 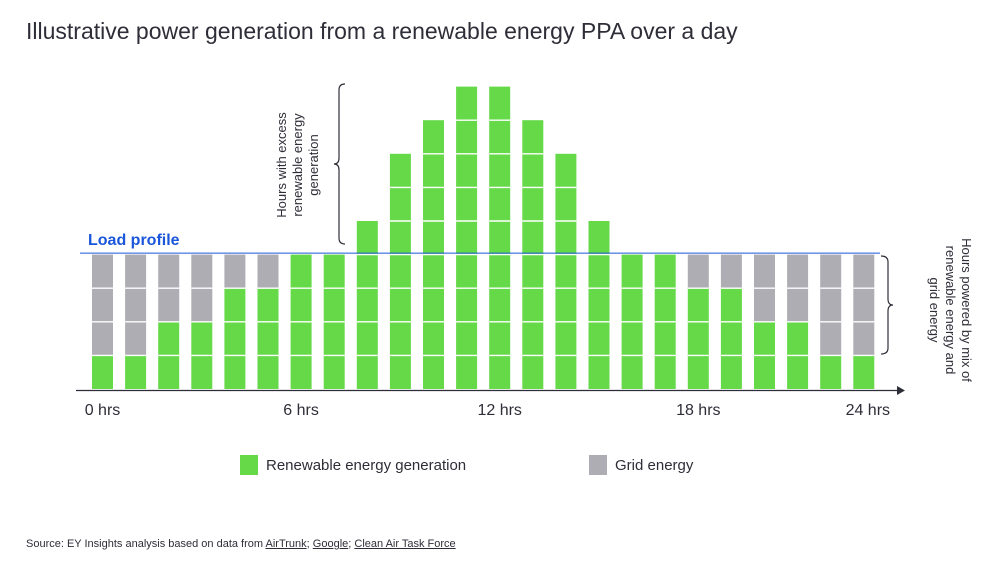 I want to click on excess-annotation-line: Hours with excess, so click(x=281, y=165).